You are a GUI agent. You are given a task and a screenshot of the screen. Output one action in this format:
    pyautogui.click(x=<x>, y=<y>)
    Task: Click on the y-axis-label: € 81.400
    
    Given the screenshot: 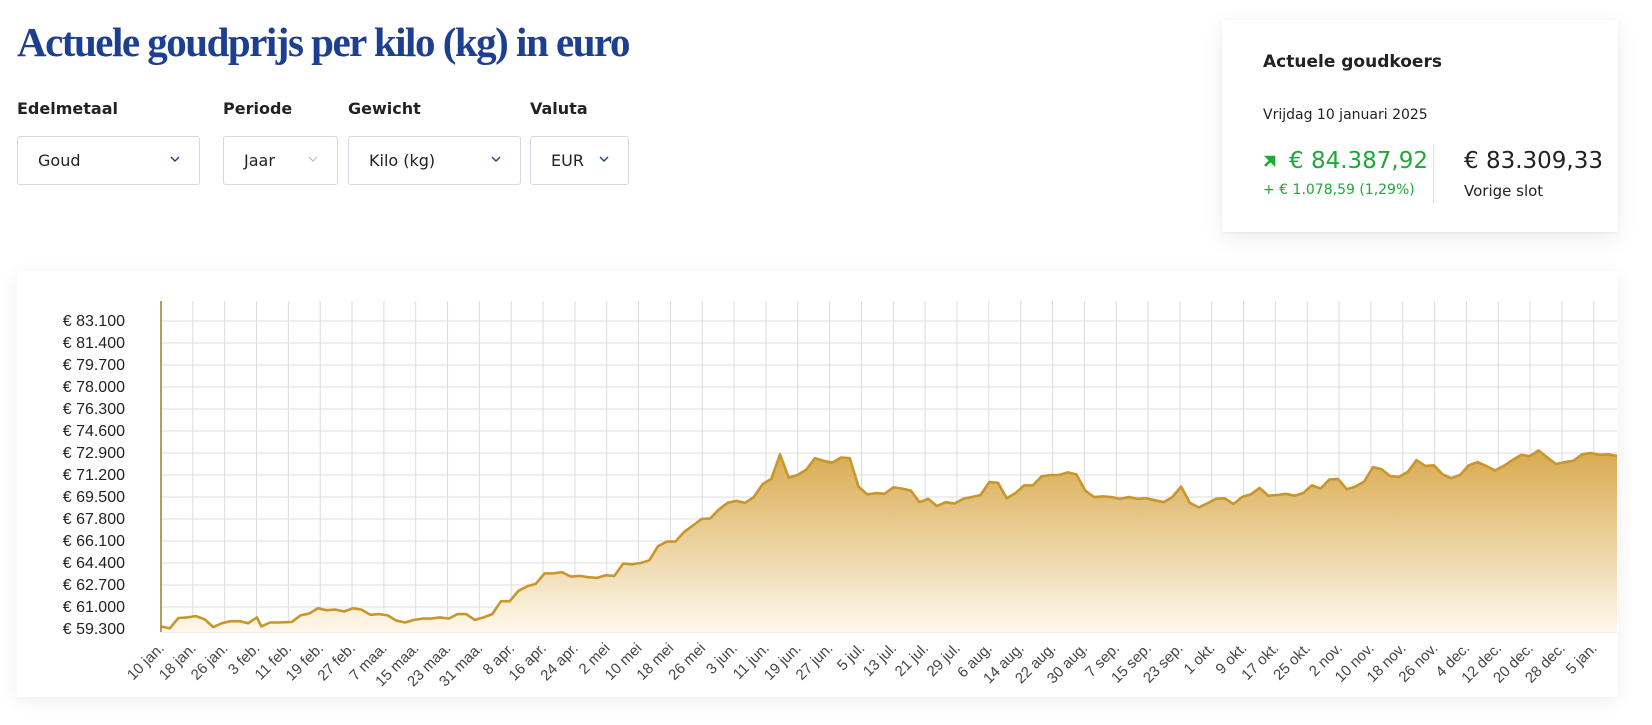 What is the action you would take?
    pyautogui.click(x=94, y=343)
    